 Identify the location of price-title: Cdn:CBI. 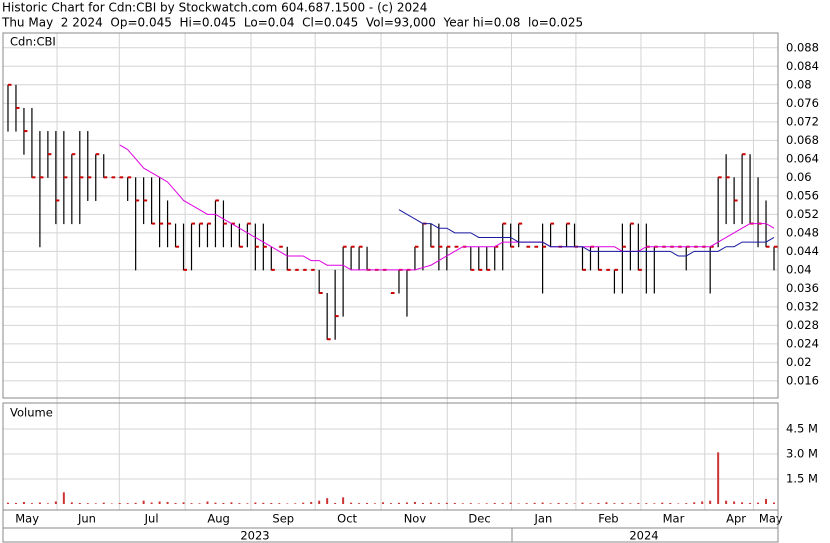
(33, 42).